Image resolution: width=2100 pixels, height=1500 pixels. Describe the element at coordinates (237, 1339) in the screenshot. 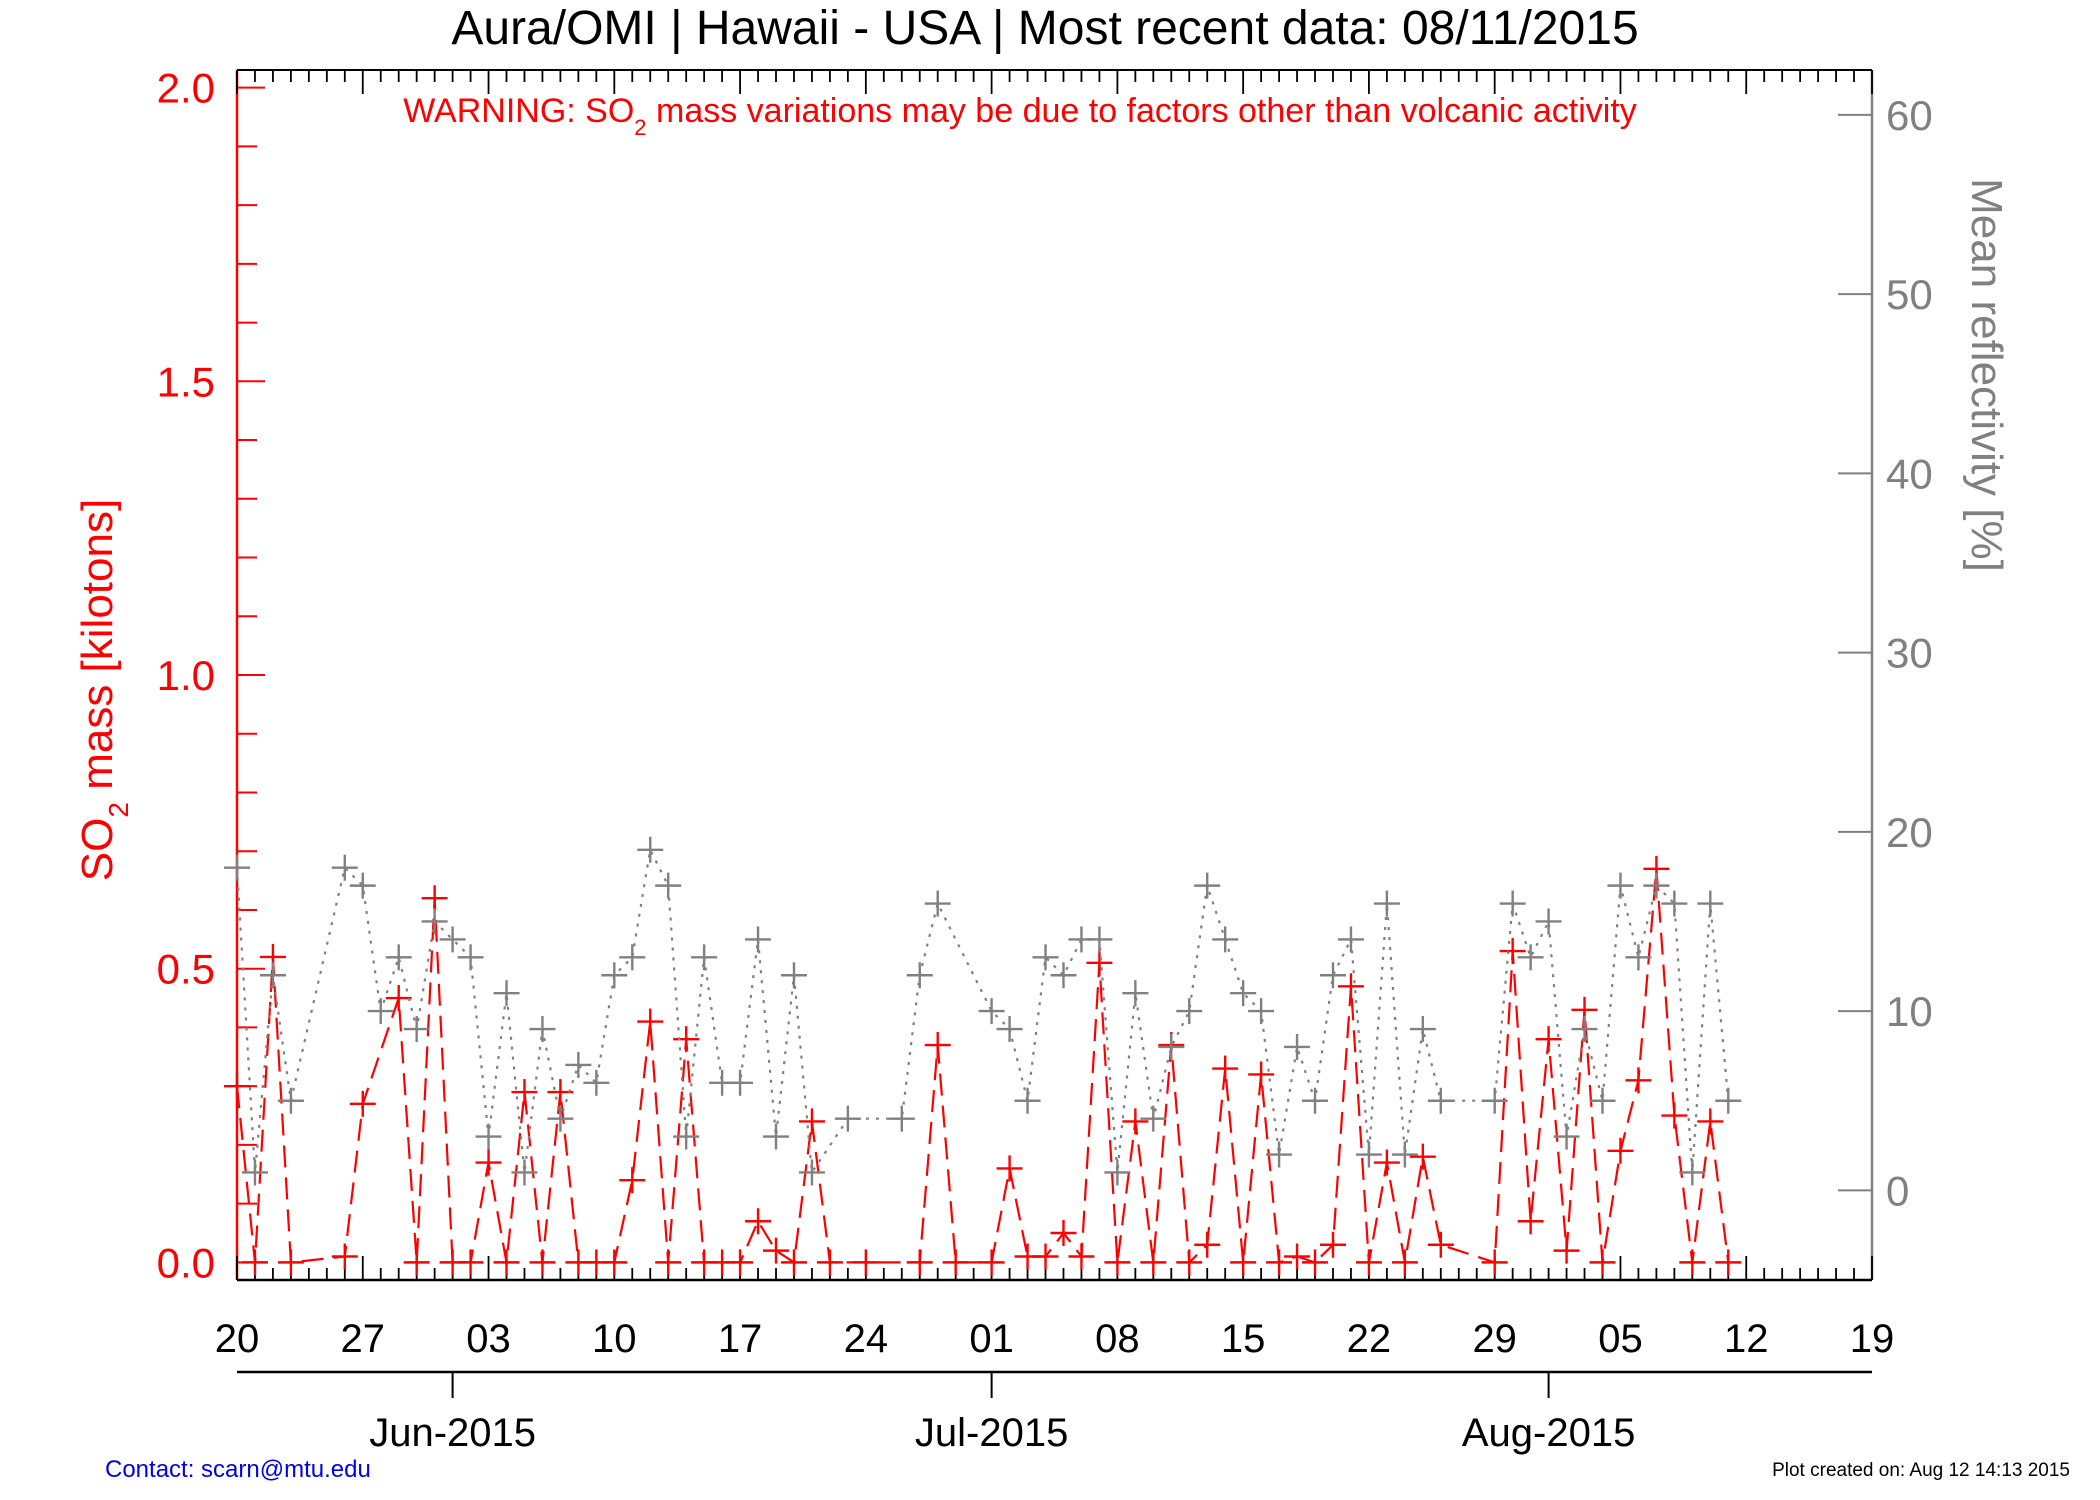

I see `x-tick-label: 20` at that location.